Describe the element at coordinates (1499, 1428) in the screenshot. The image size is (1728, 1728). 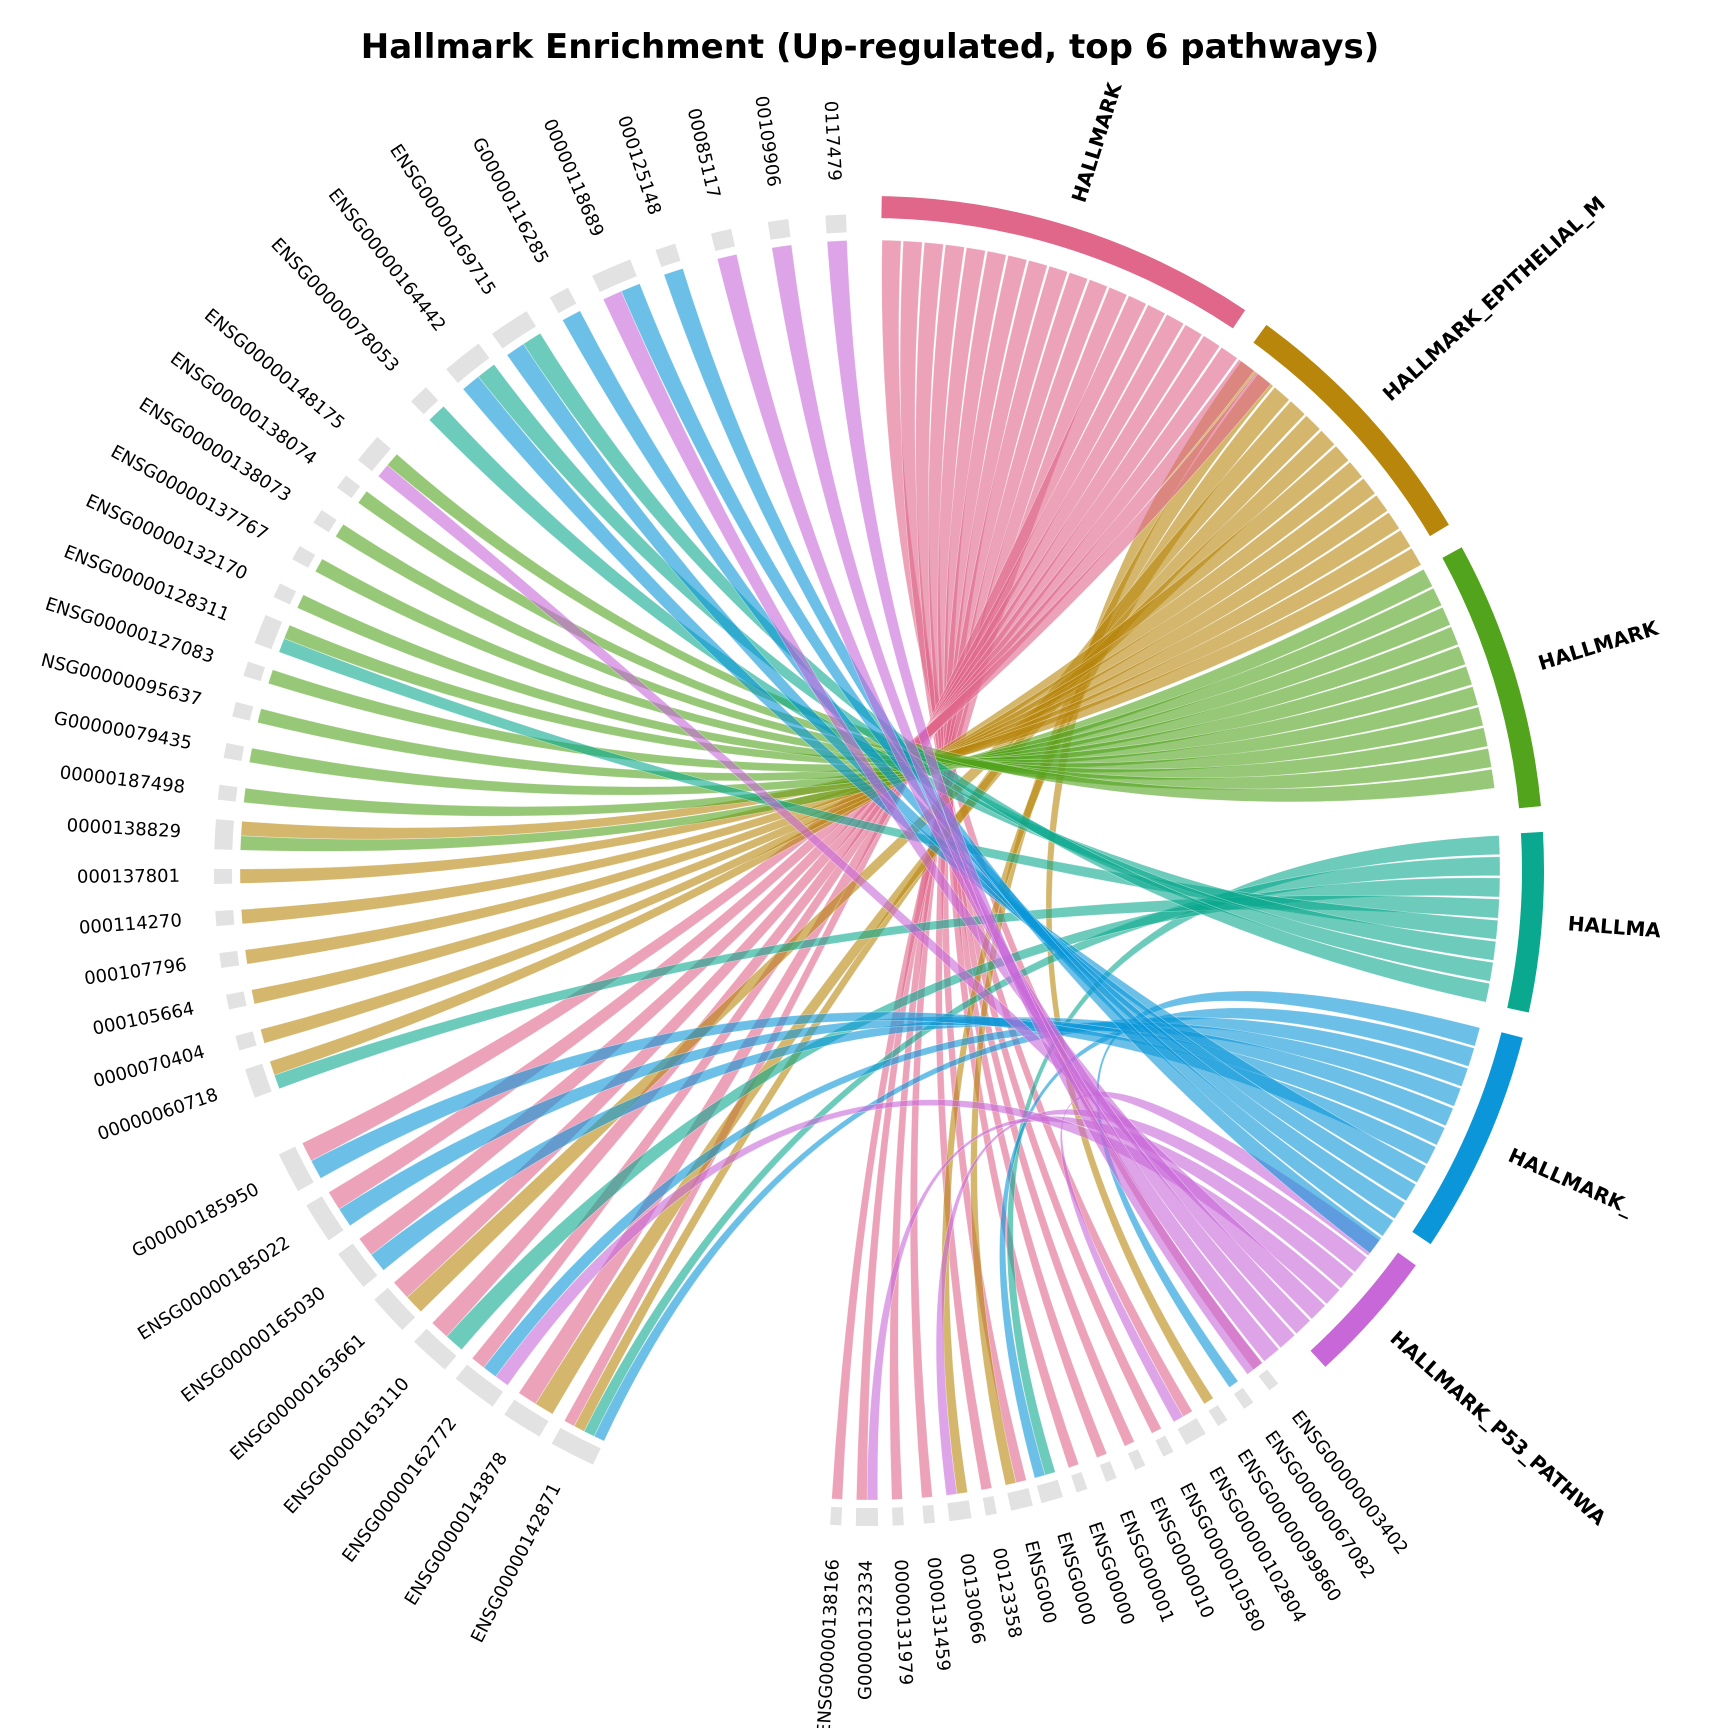
I see `pathway-label: HALLMARK_P53_PATHWA` at that location.